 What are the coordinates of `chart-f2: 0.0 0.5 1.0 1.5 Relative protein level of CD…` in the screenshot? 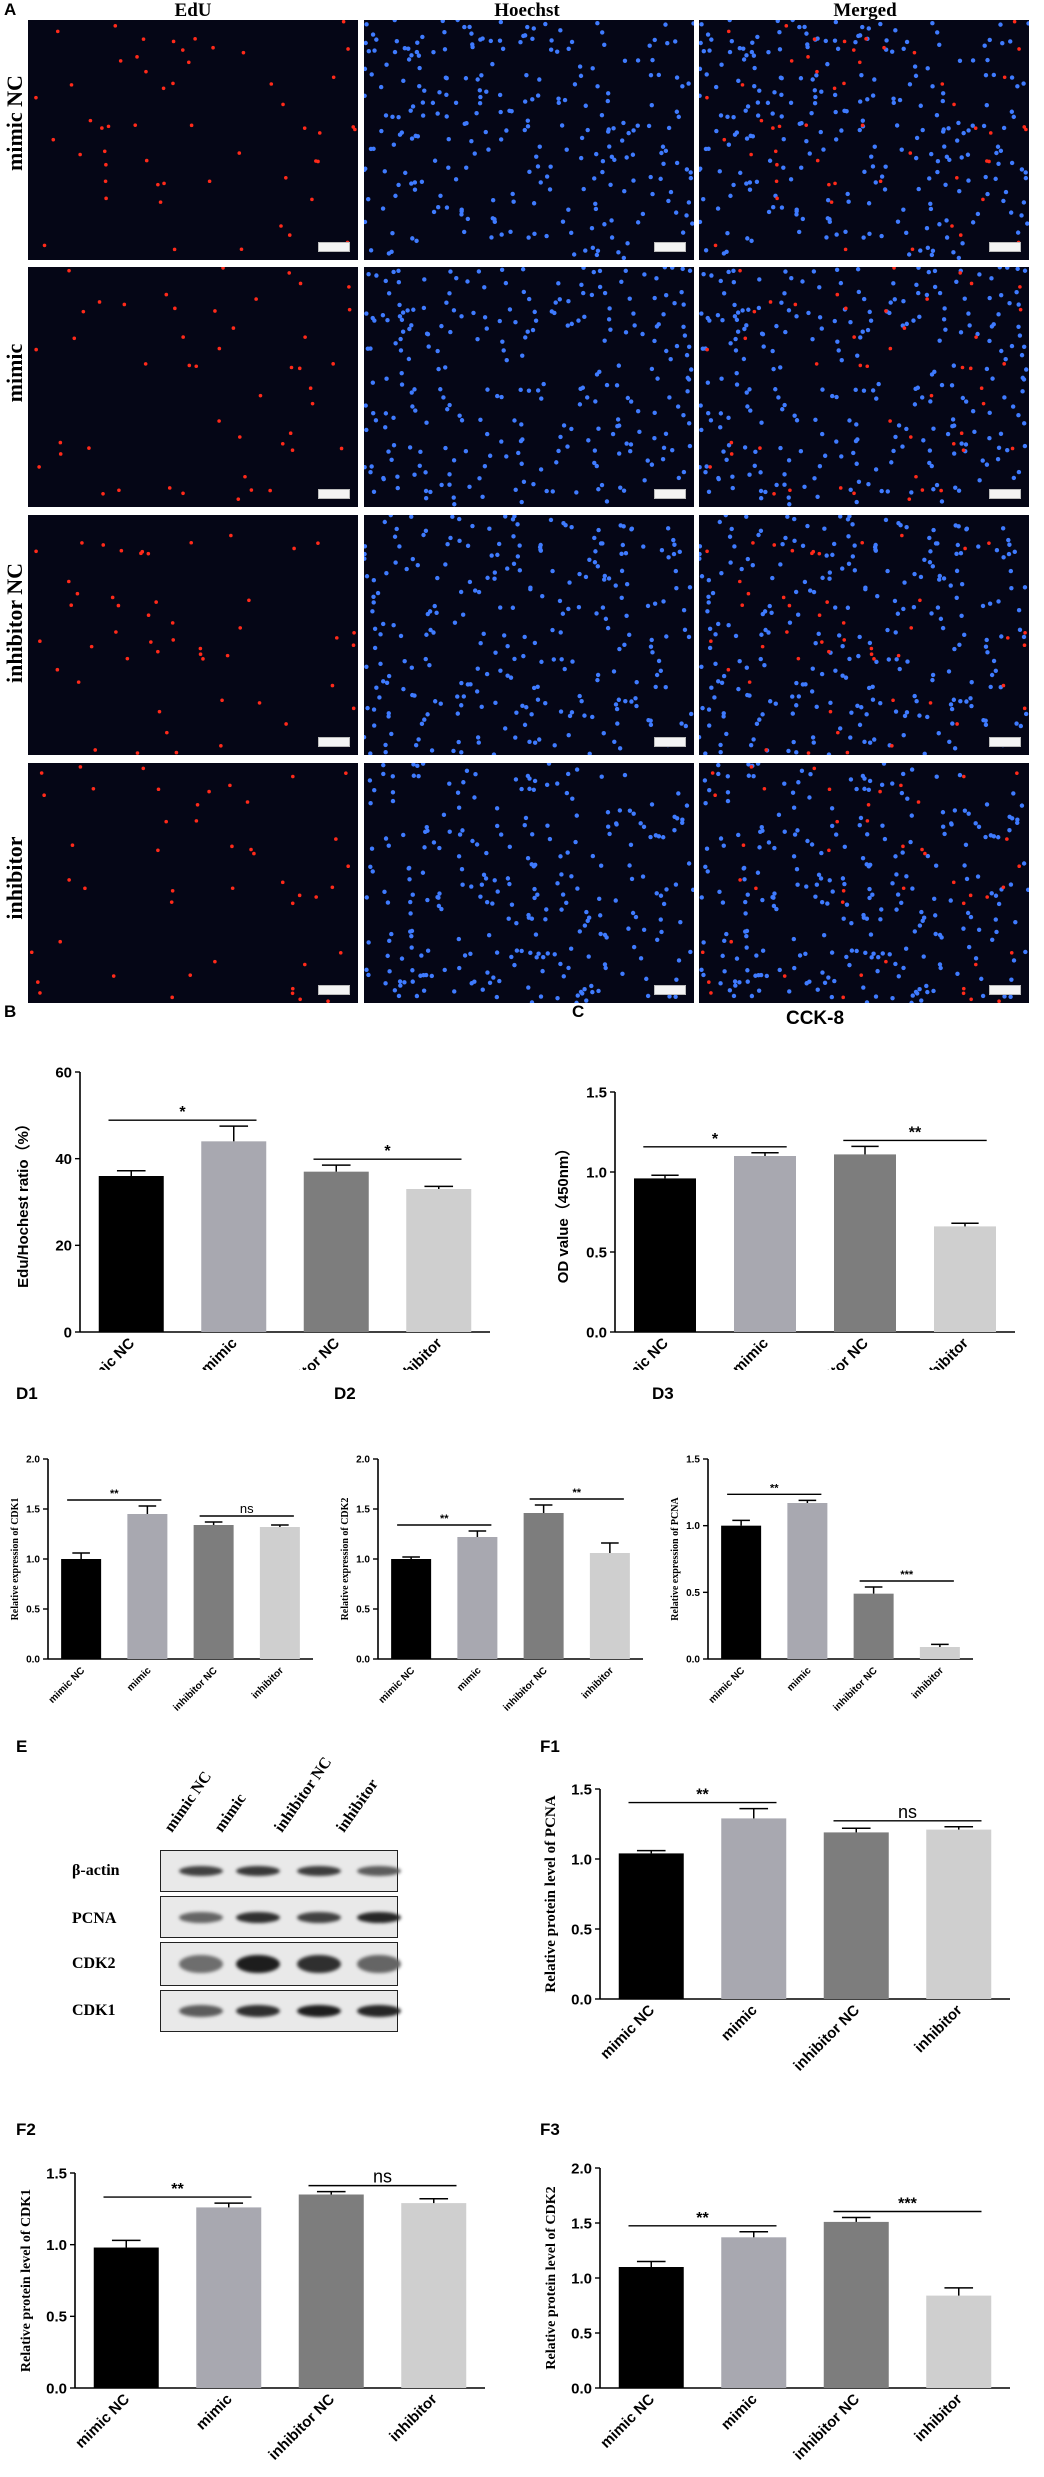 It's located at (252, 2314).